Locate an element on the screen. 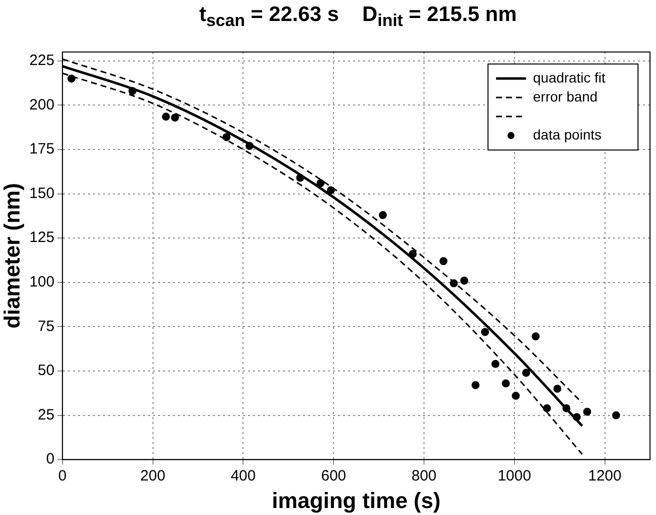  legend-label: quadratic fit is located at coordinates (569, 77).